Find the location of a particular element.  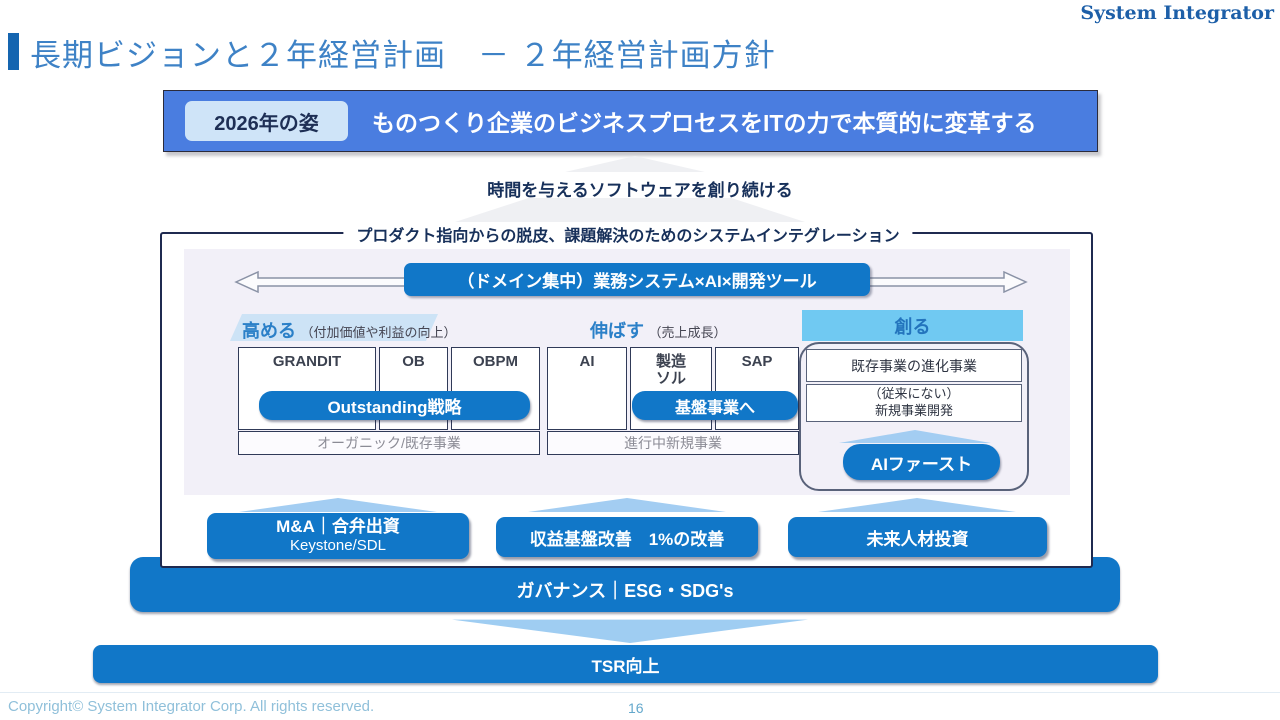

page-title: 長期ビジョンと２年経営計画 － ２年経営計画方針 is located at coordinates (403, 55).